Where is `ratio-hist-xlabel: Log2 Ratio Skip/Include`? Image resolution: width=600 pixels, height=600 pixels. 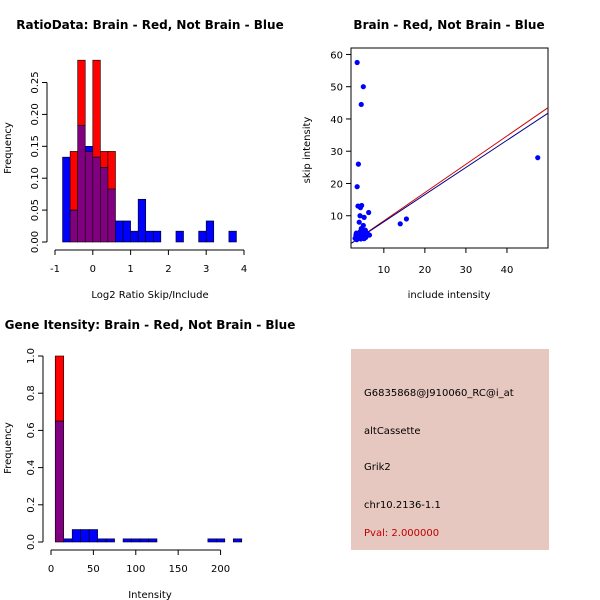
ratio-hist-xlabel: Log2 Ratio Skip/Include is located at coordinates (149, 295).